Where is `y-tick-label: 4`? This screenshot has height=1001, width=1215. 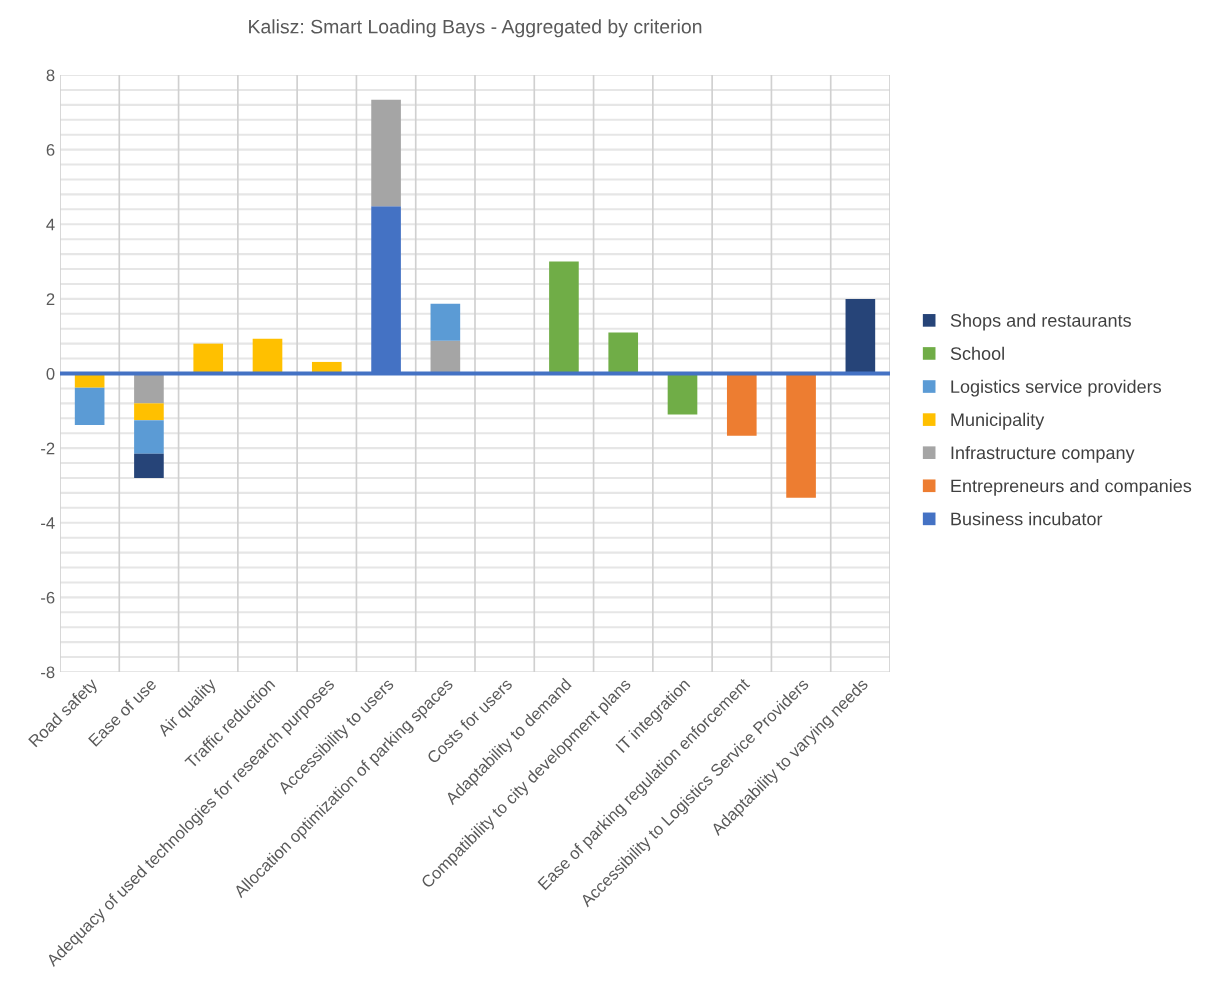 y-tick-label: 4 is located at coordinates (50, 224).